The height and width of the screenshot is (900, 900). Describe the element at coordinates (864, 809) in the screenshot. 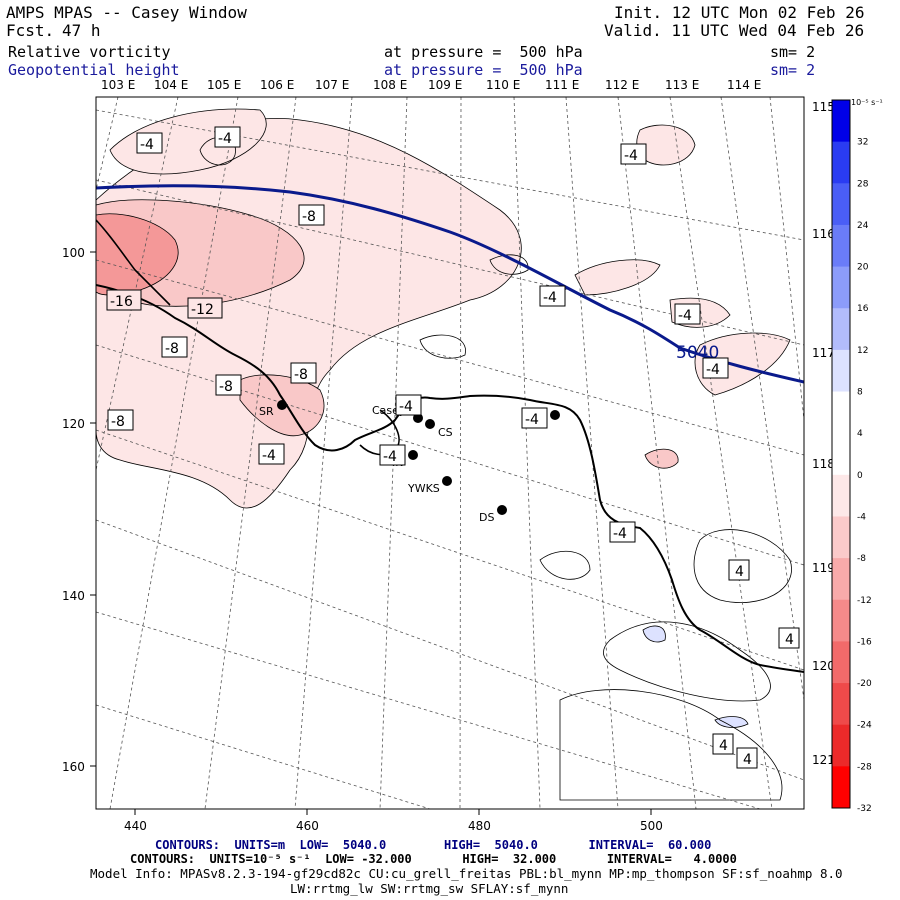

I see `colorbar-label: -32` at that location.